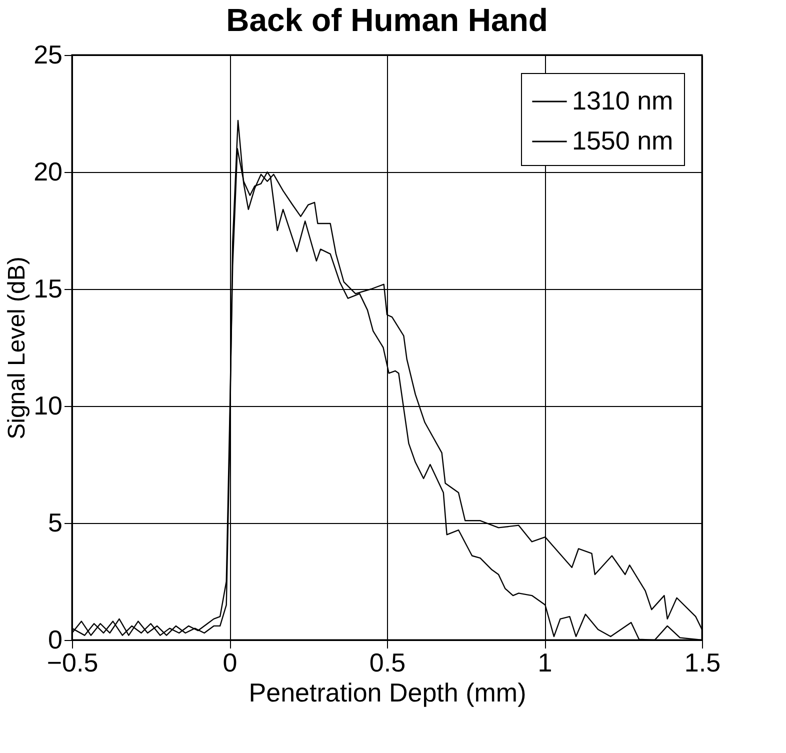 This screenshot has height=753, width=786. Describe the element at coordinates (17, 348) in the screenshot. I see `y-axis-title: Signal Level (dB)` at that location.